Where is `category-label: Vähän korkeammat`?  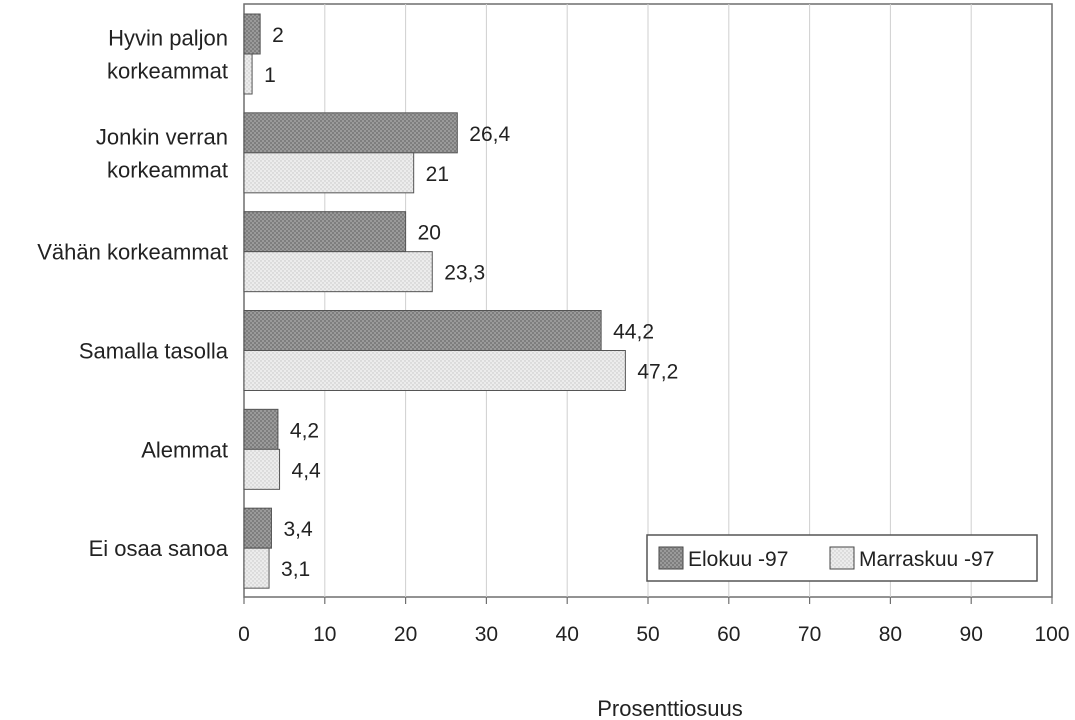 category-label: Vähän korkeammat is located at coordinates (132, 252).